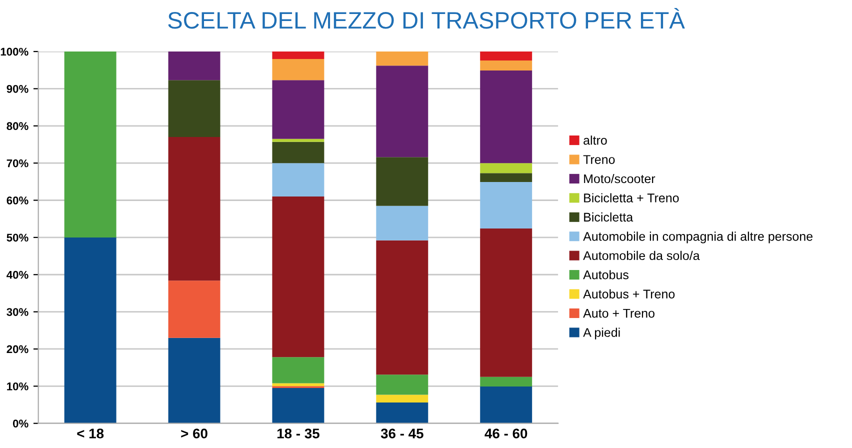 This screenshot has width=852, height=448. I want to click on x-tick-label: 36 - 45, so click(402, 433).